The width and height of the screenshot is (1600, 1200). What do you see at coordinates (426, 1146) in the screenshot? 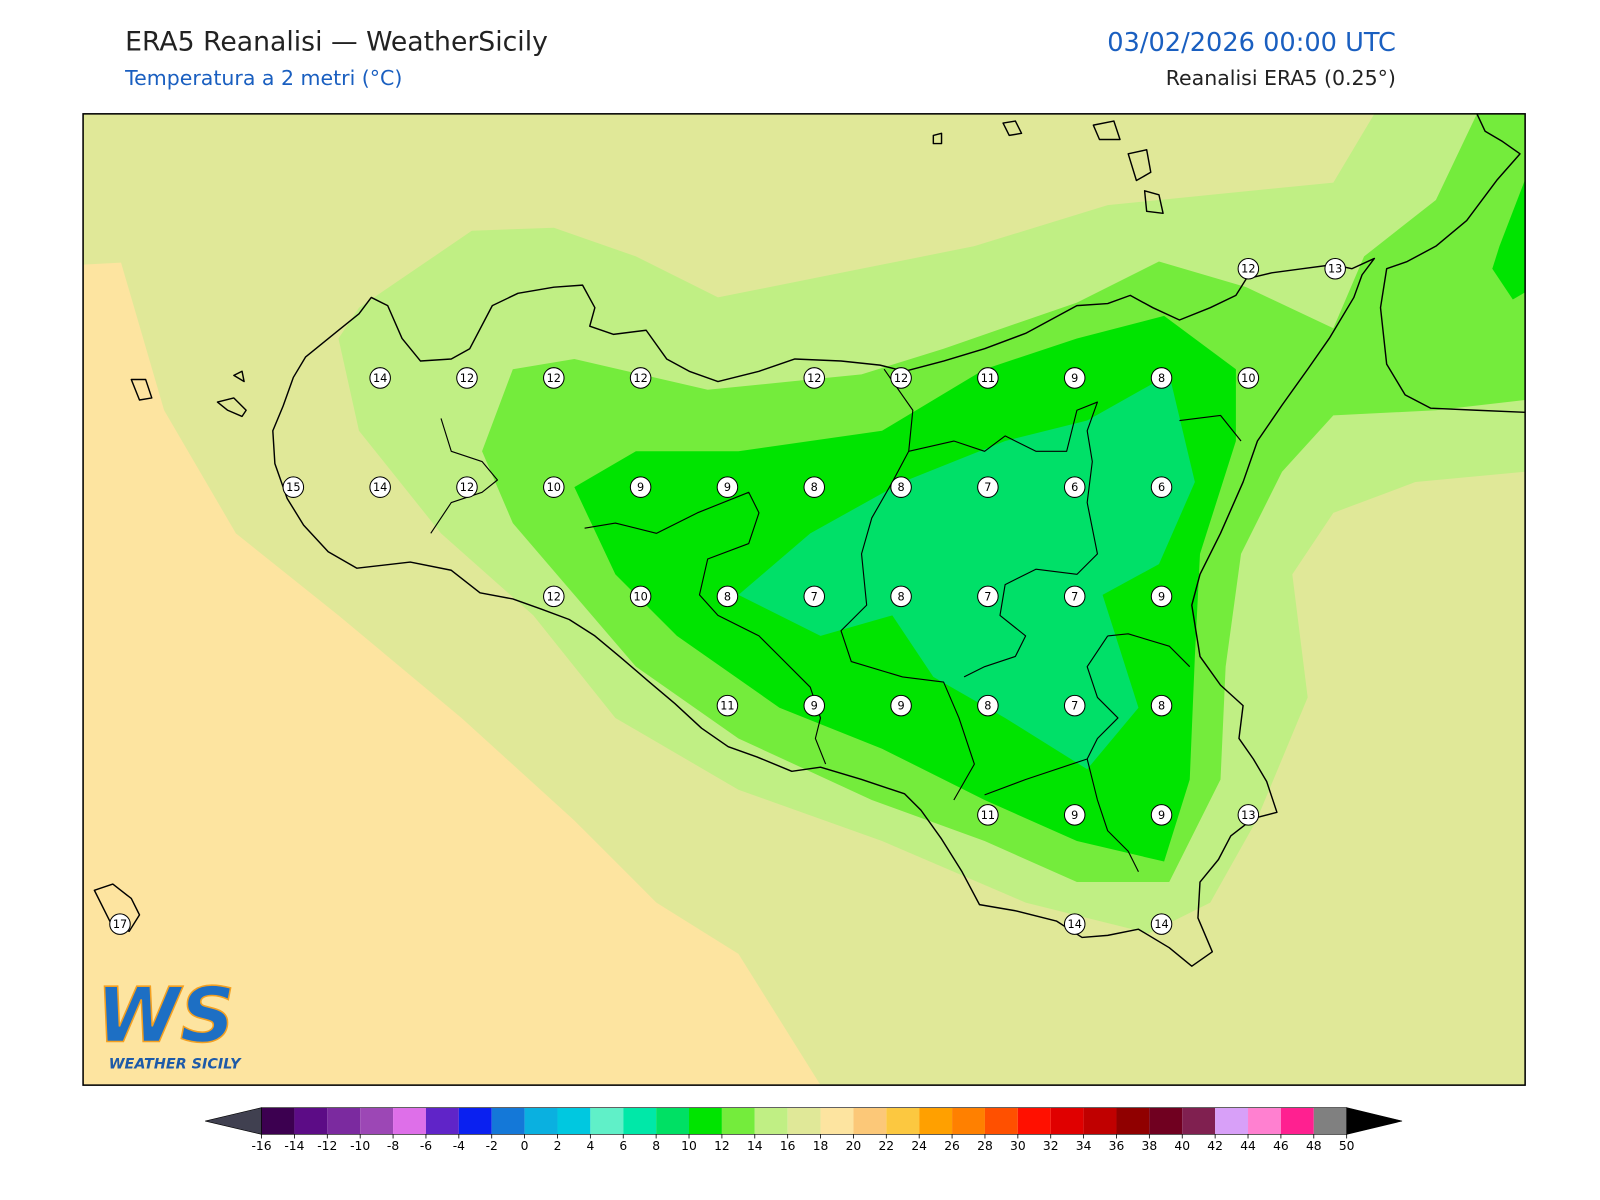
I see `colorbar-tick-label: -6` at bounding box center [426, 1146].